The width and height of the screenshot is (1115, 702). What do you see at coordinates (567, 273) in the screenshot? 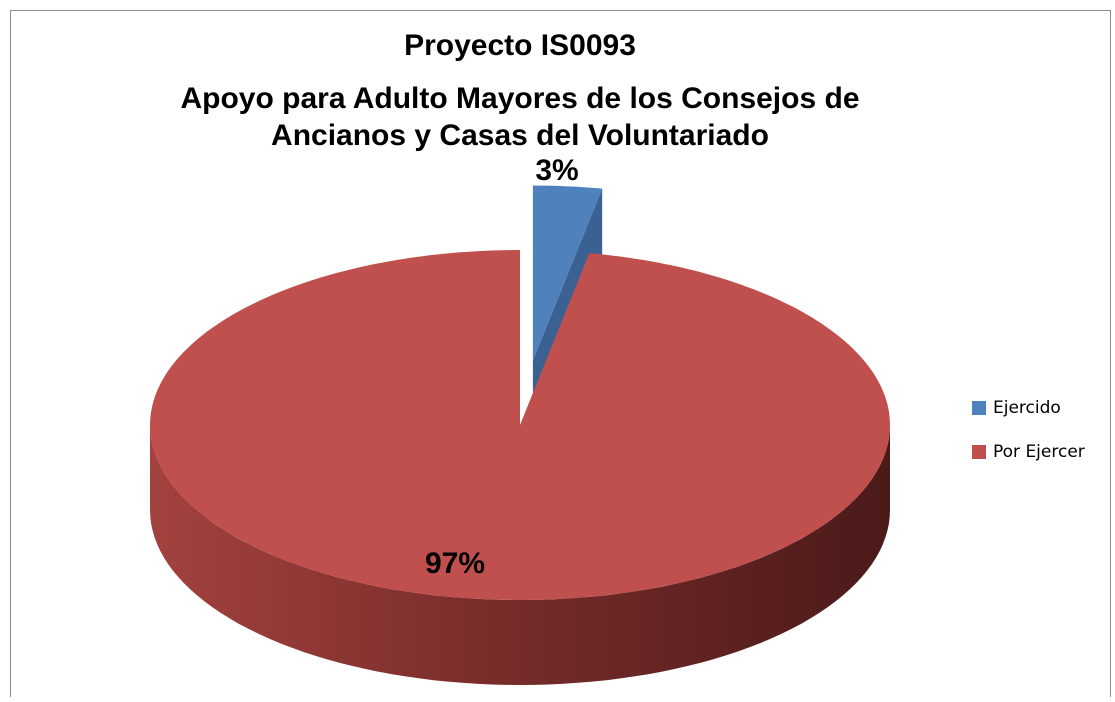
I see `slice` at bounding box center [567, 273].